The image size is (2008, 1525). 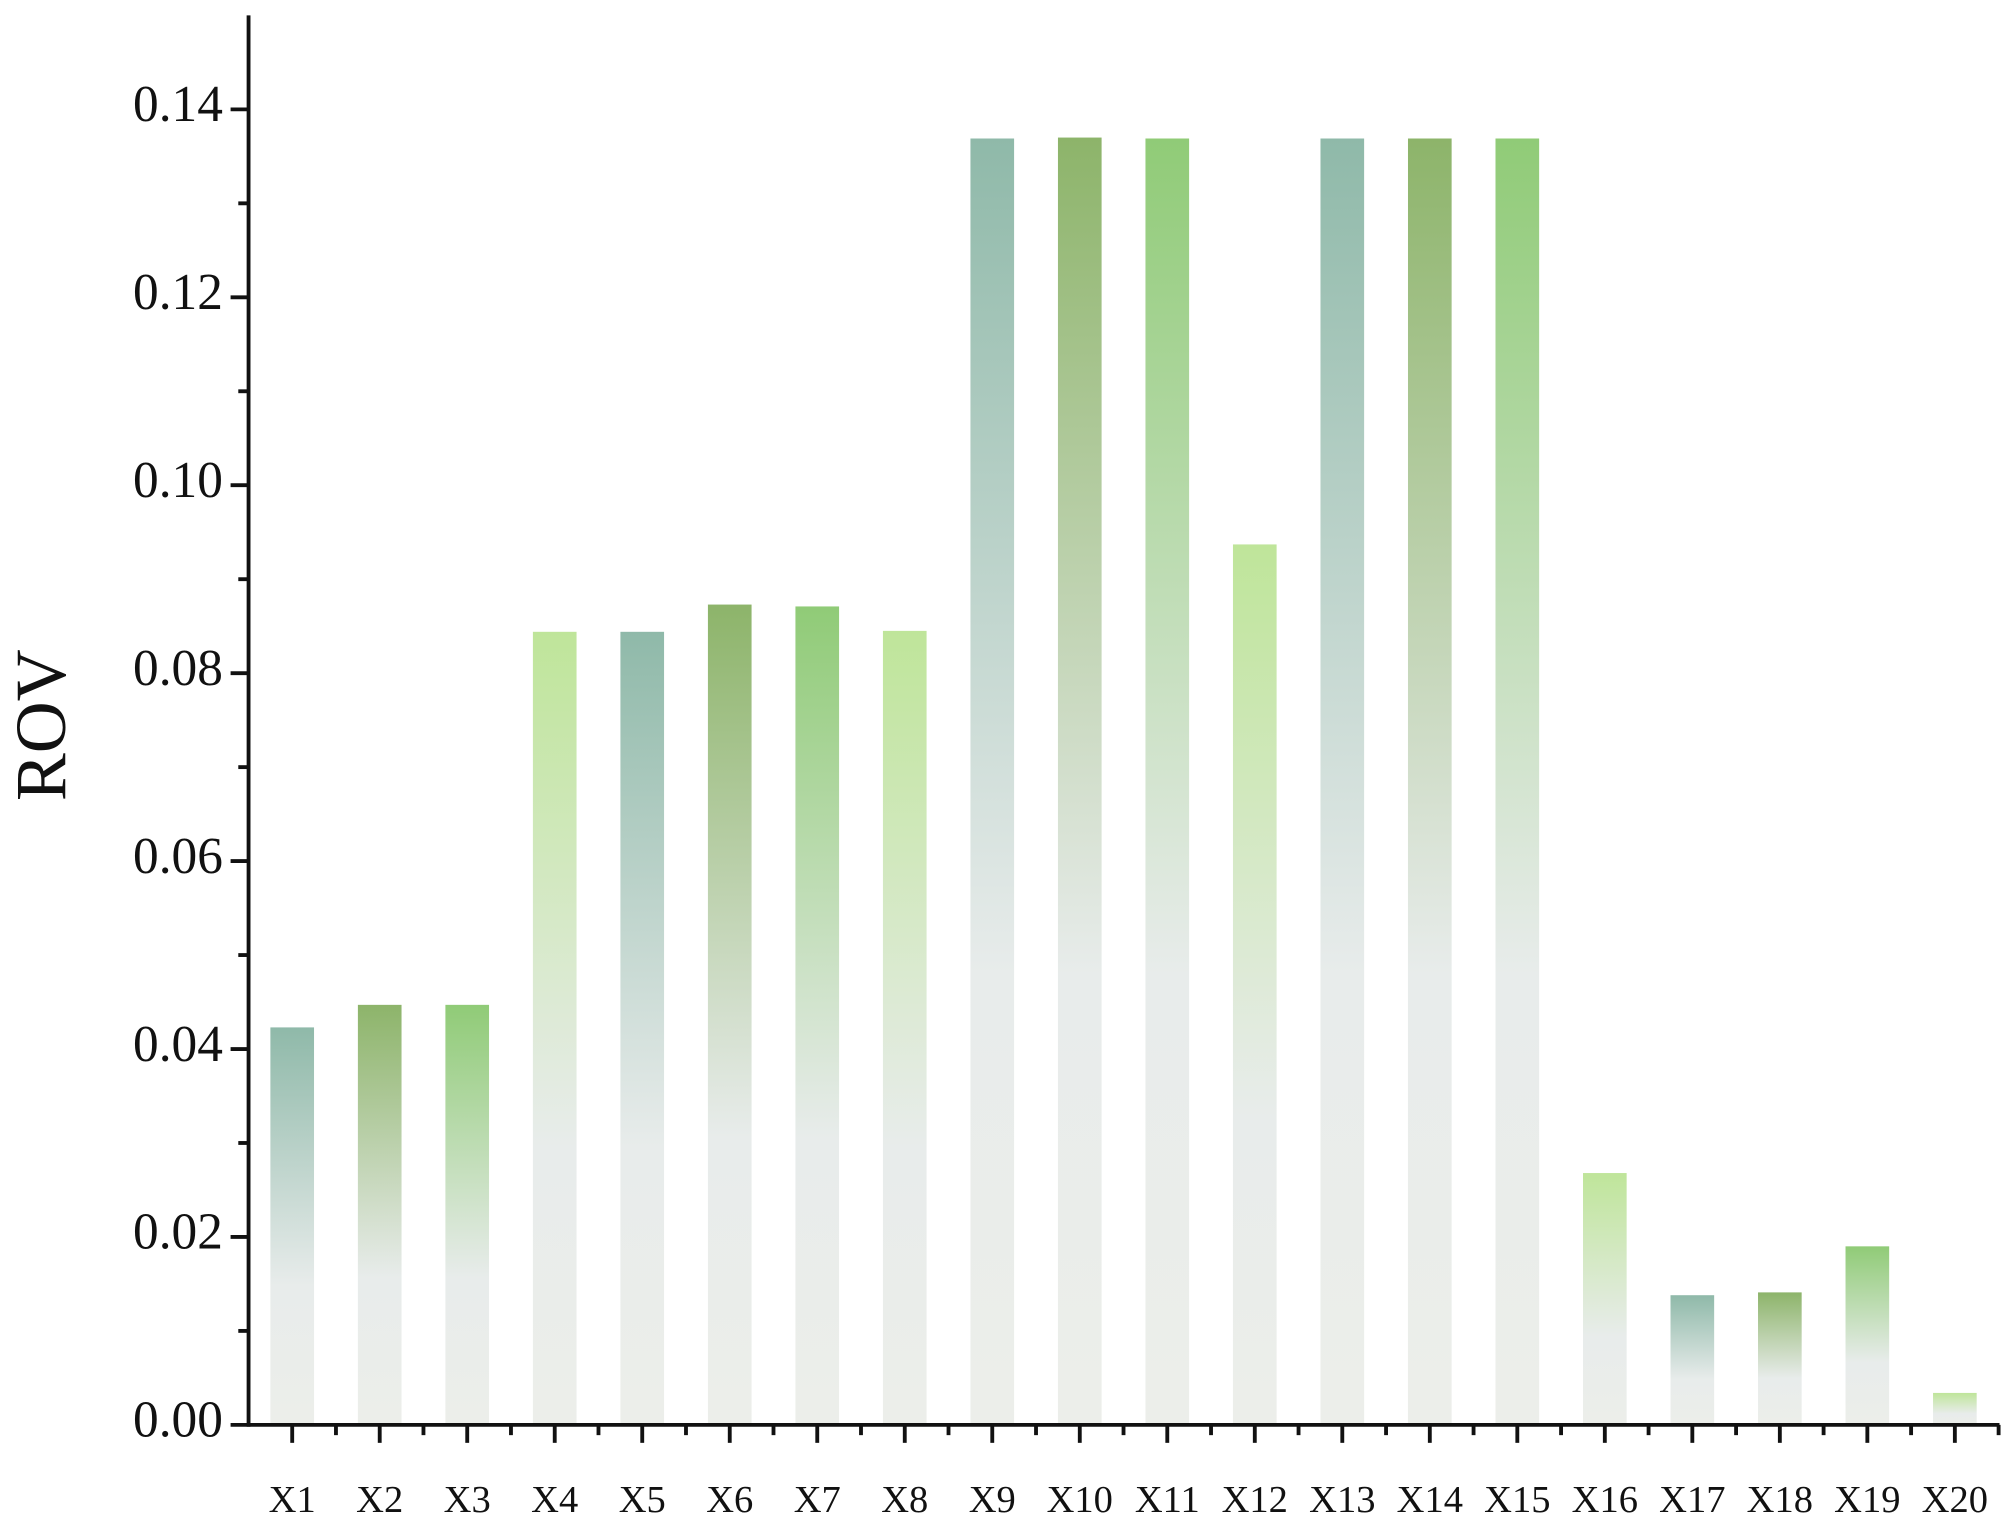 What do you see at coordinates (178, 668) in the screenshot?
I see `y-tick-label: 0.08` at bounding box center [178, 668].